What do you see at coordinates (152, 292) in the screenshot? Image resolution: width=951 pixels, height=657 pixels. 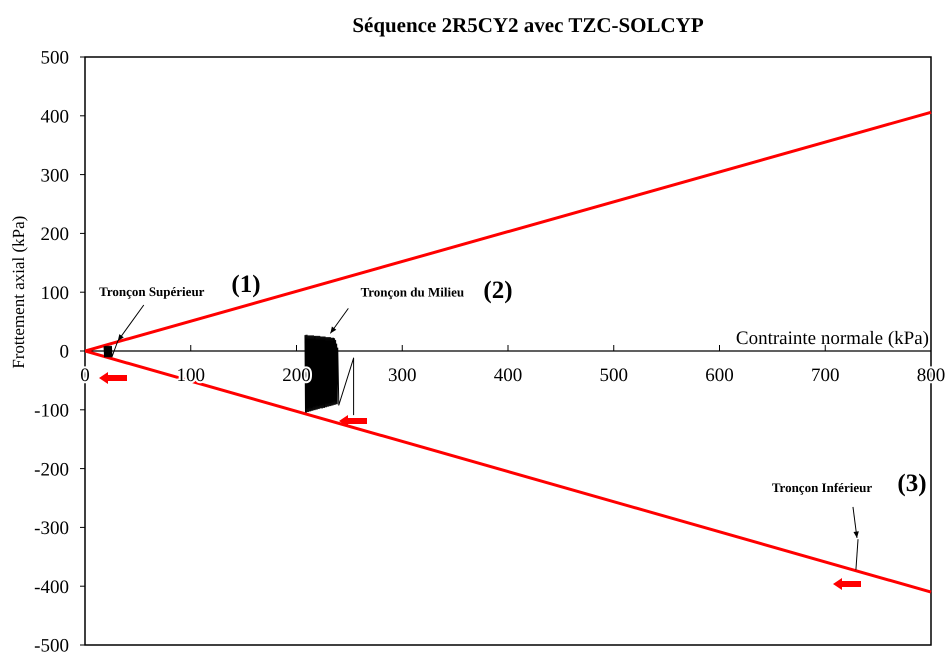 I see `annotation: Tronçon Supérieur` at bounding box center [152, 292].